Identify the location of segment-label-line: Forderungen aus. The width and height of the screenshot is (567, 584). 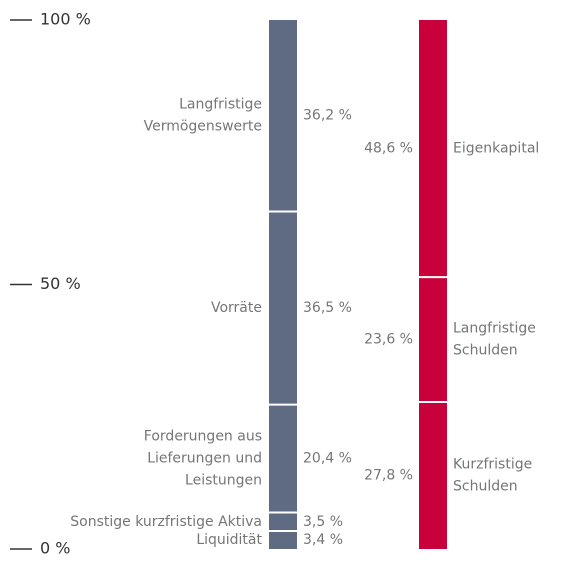
(203, 437).